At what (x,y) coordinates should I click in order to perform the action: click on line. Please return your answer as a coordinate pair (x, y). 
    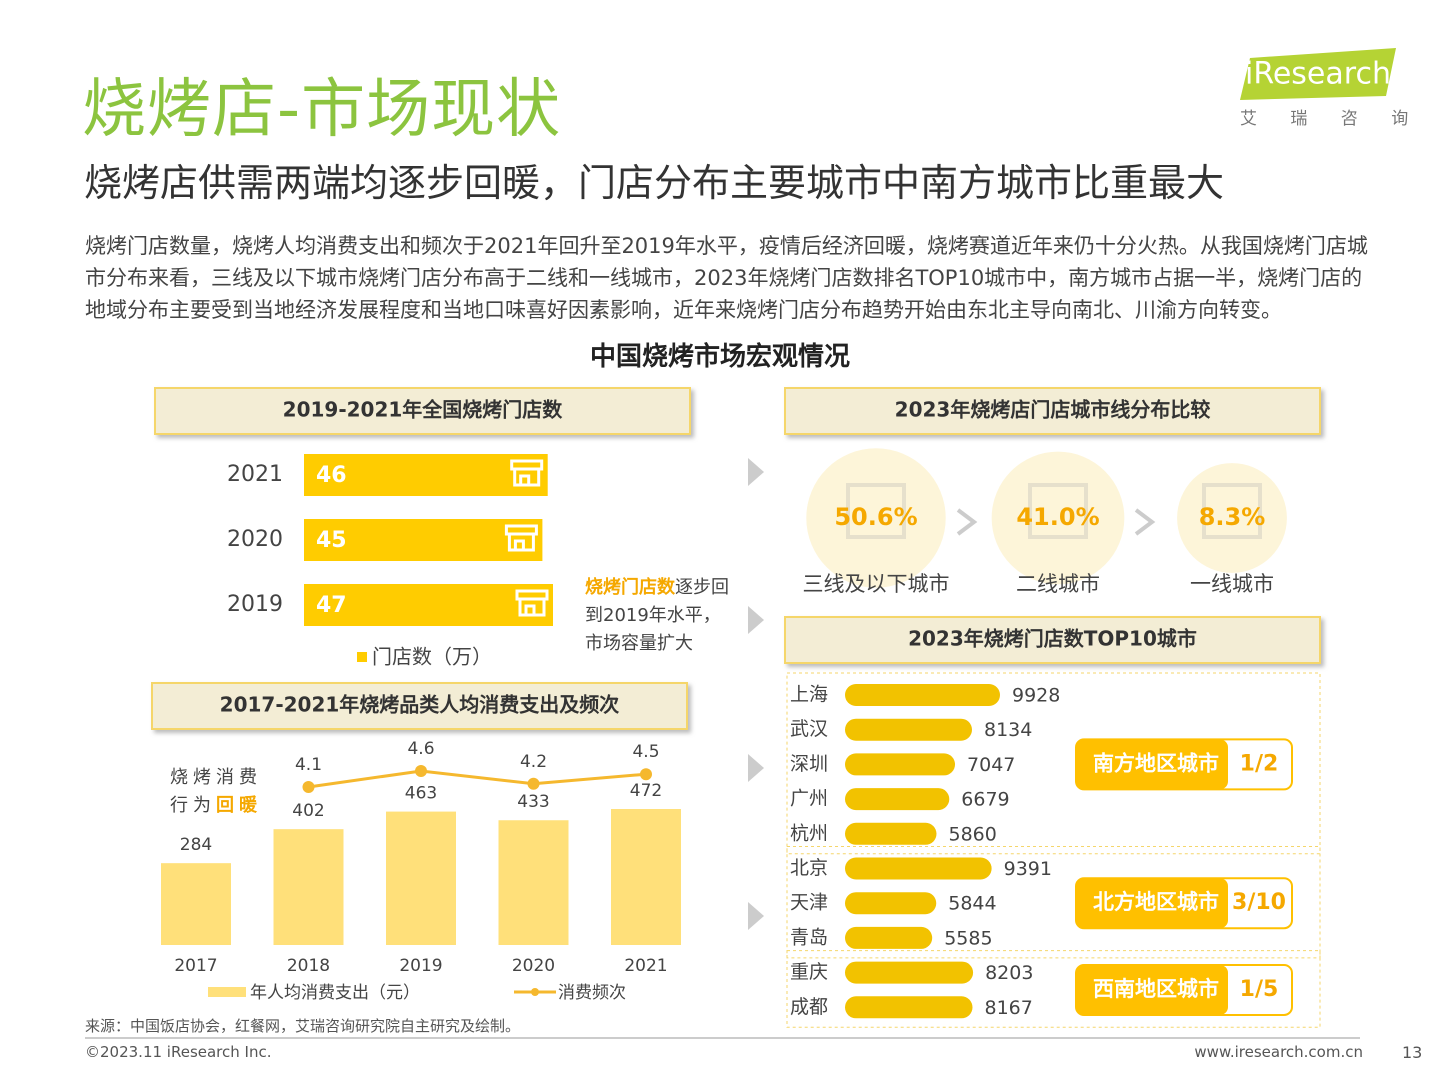
    Looking at the image, I should click on (477, 779).